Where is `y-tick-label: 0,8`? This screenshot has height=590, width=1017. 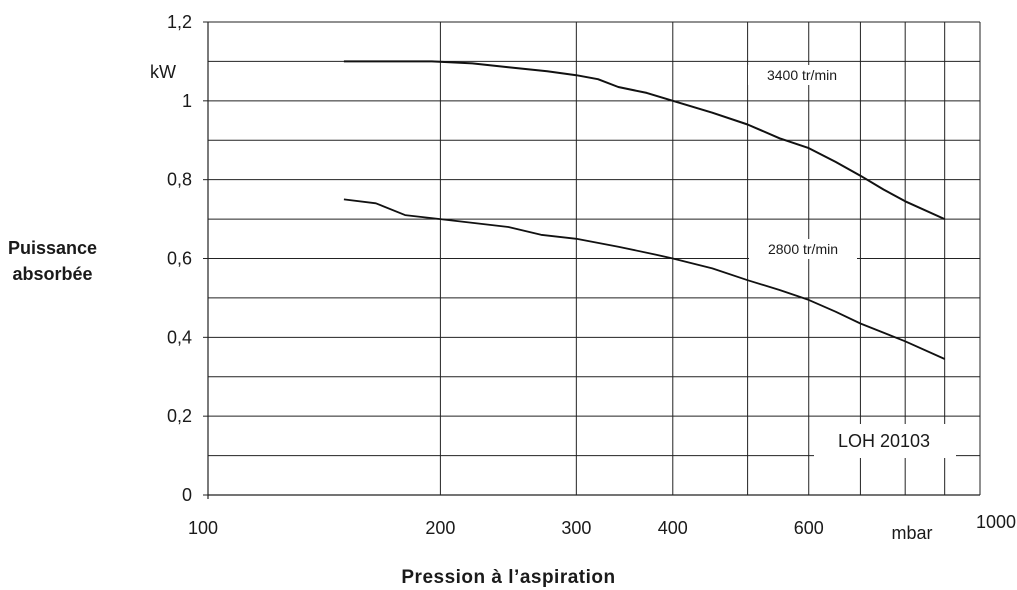
y-tick-label: 0,8 is located at coordinates (179, 180).